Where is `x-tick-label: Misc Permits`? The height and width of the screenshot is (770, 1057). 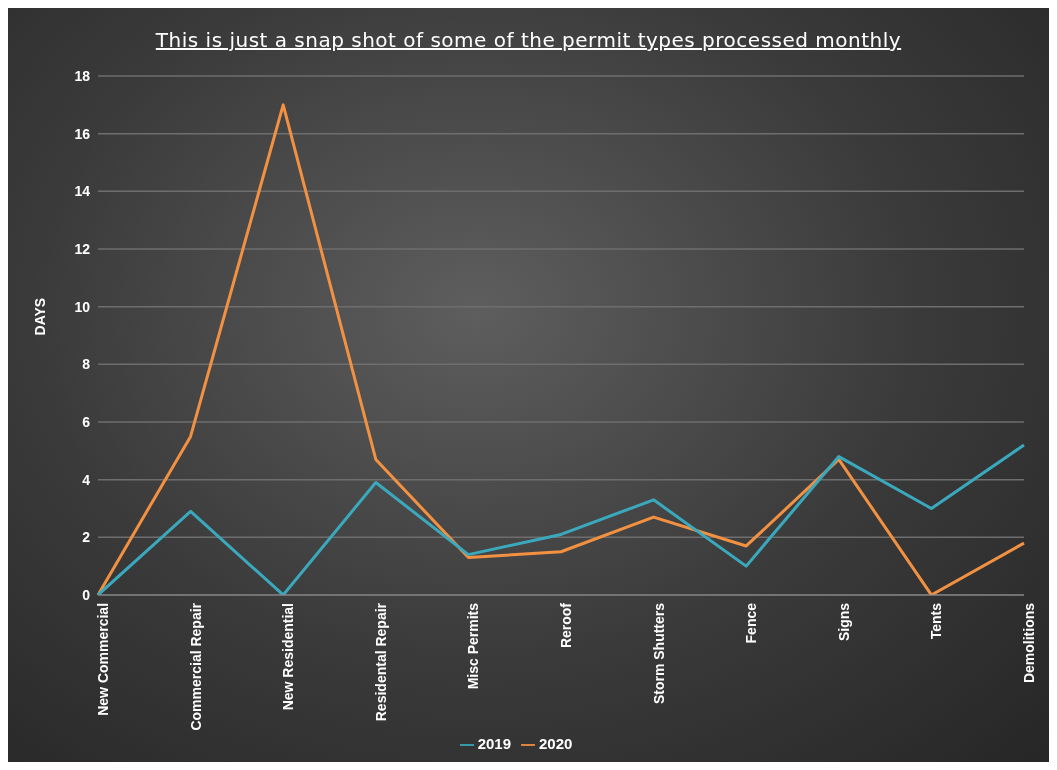 x-tick-label: Misc Permits is located at coordinates (473, 646).